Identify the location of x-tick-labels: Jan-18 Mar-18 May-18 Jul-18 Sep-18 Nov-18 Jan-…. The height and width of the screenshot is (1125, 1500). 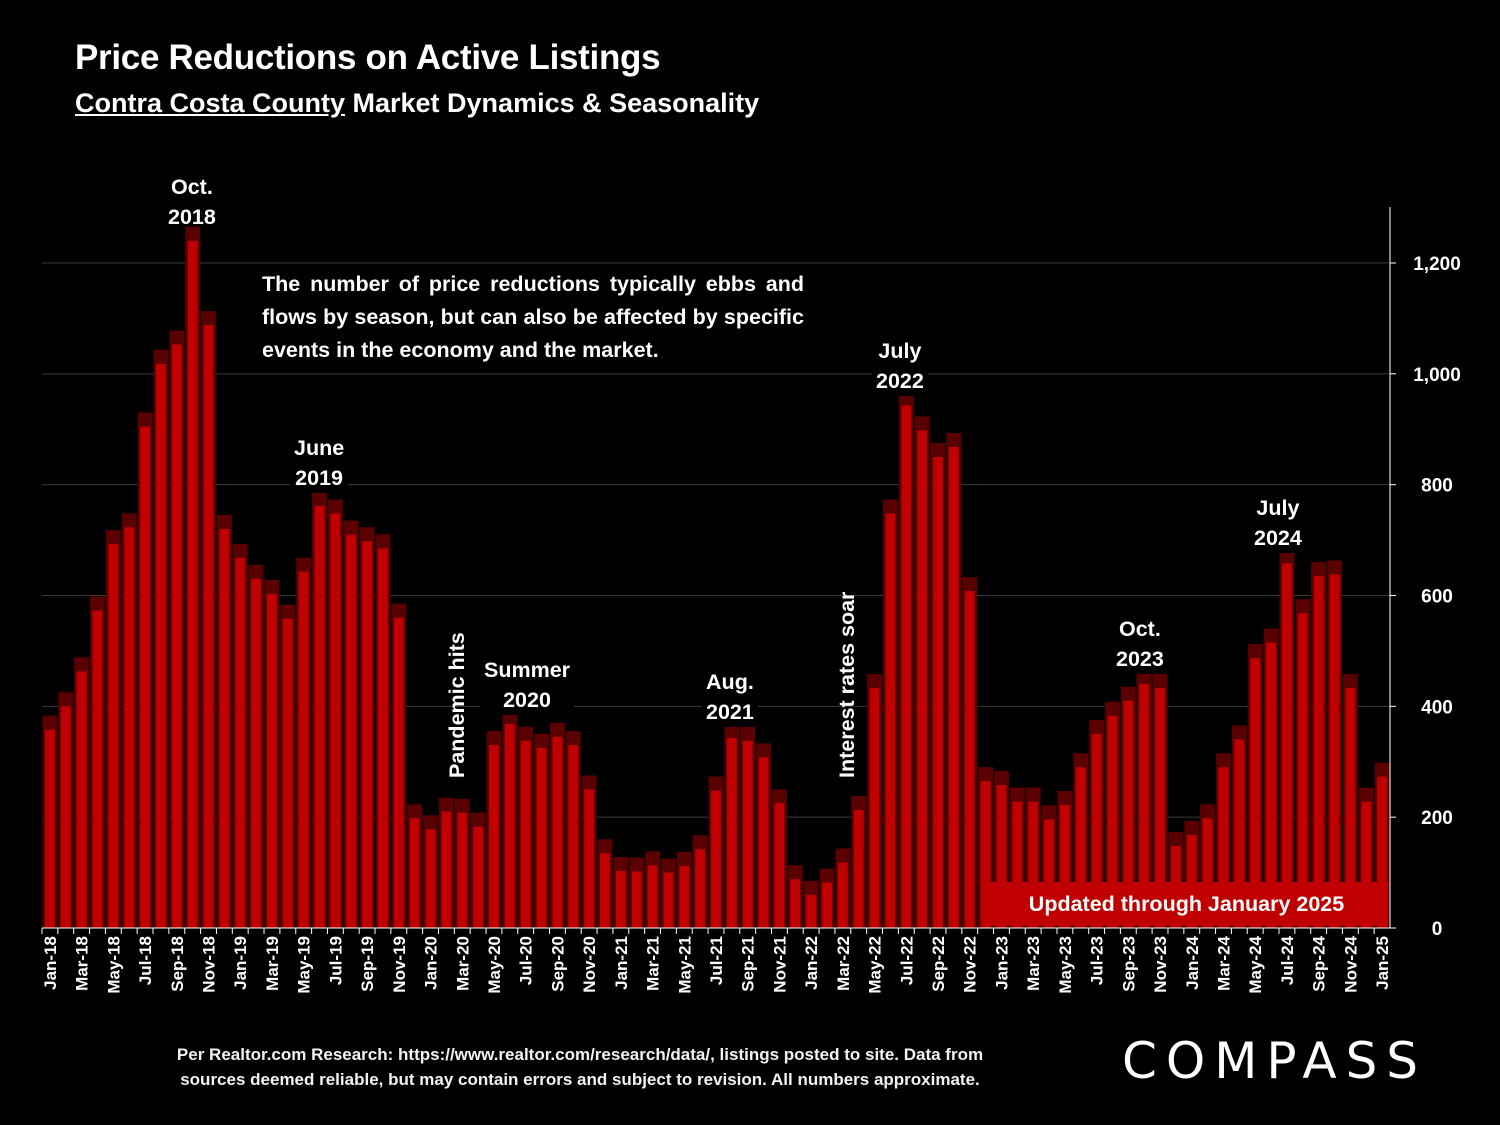
(716, 961).